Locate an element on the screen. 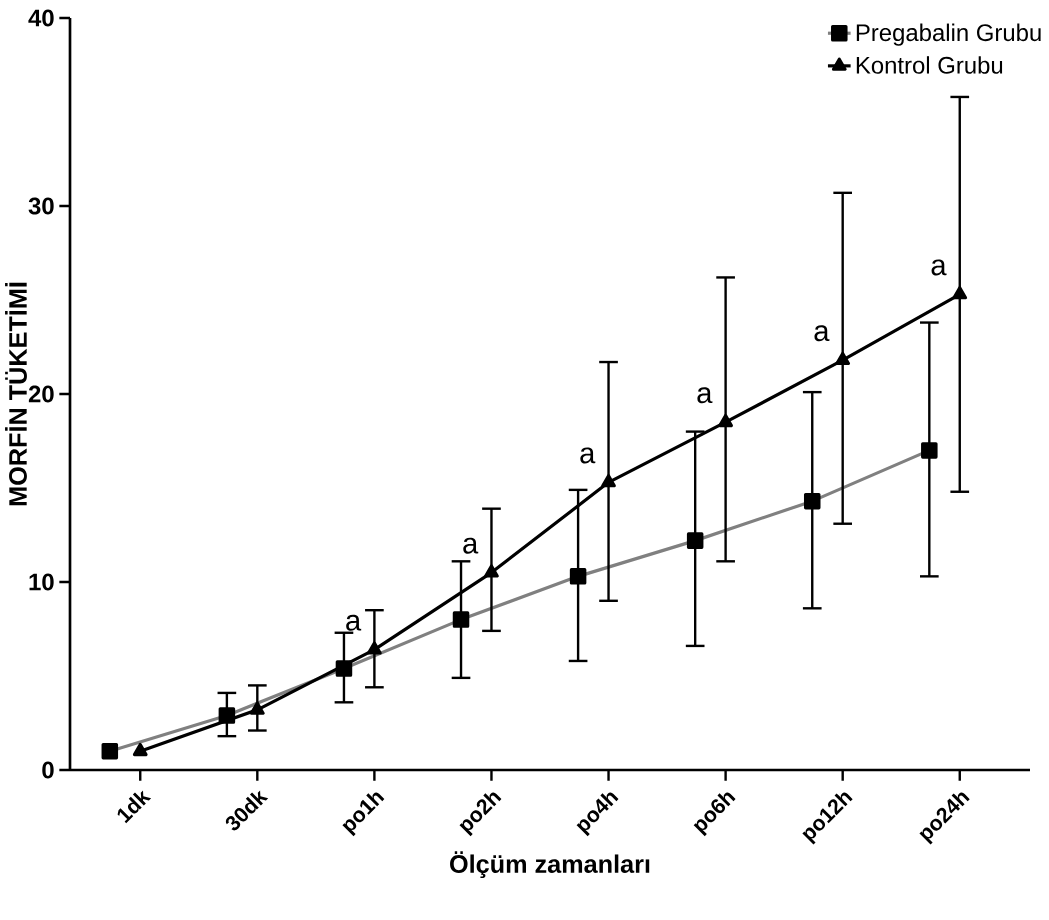 The height and width of the screenshot is (920, 1049). y-tick-label: 40 is located at coordinates (41, 18).